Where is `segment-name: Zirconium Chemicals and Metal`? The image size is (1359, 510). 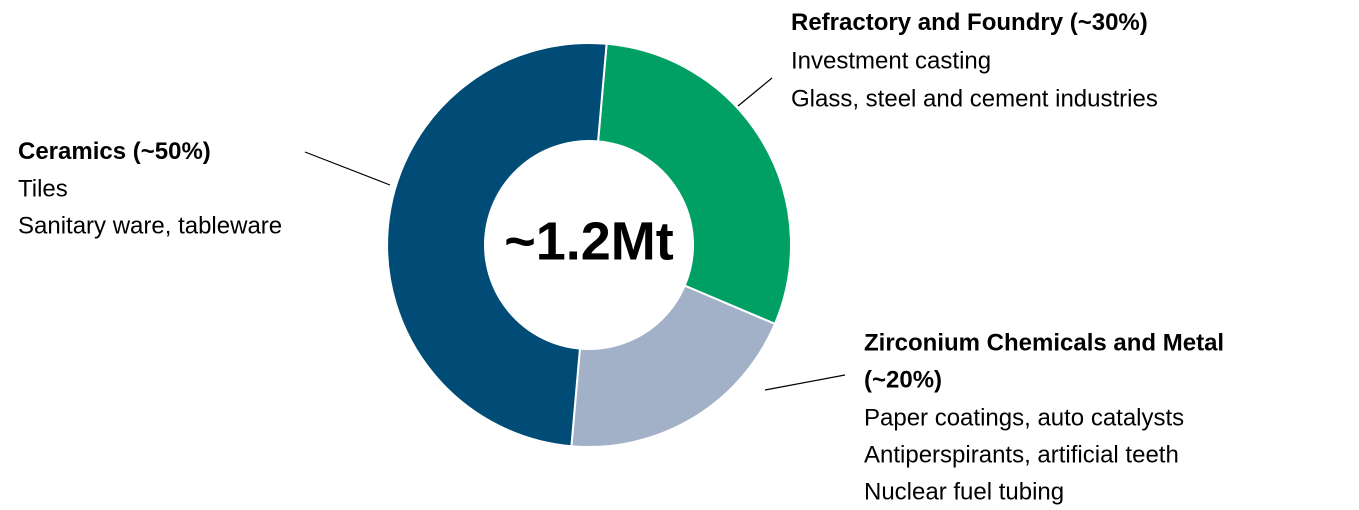
segment-name: Zirconium Chemicals and Metal is located at coordinates (1044, 342).